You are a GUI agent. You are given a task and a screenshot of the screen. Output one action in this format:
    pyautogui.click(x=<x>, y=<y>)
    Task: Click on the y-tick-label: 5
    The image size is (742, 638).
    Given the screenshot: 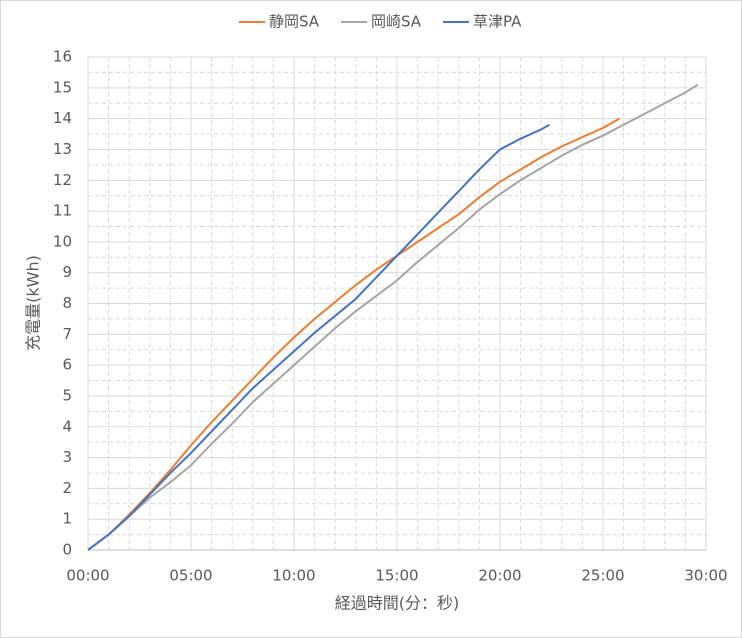 What is the action you would take?
    pyautogui.click(x=67, y=395)
    